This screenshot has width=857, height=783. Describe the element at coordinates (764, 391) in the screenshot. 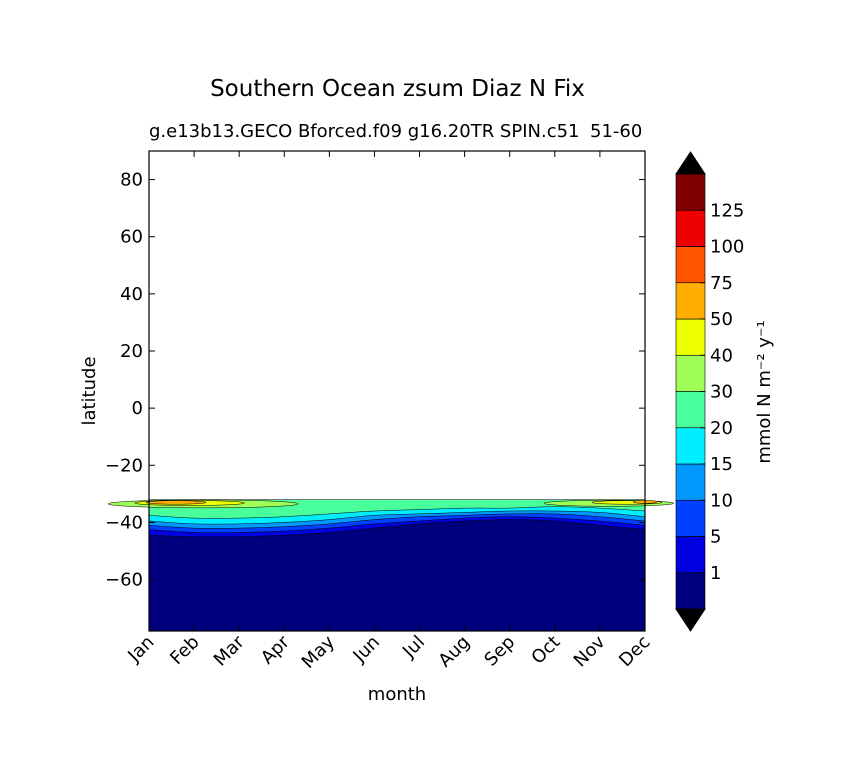

I see `colorbar-label: mmol N m⁻² y⁻¹` at that location.